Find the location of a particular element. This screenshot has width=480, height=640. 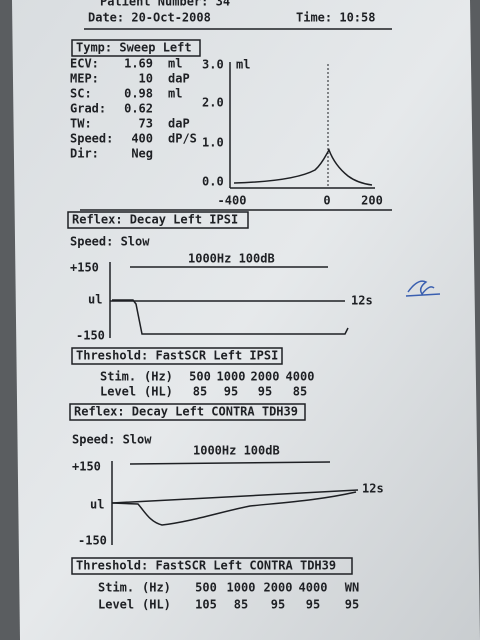

y-label: 2.0 is located at coordinates (213, 103).